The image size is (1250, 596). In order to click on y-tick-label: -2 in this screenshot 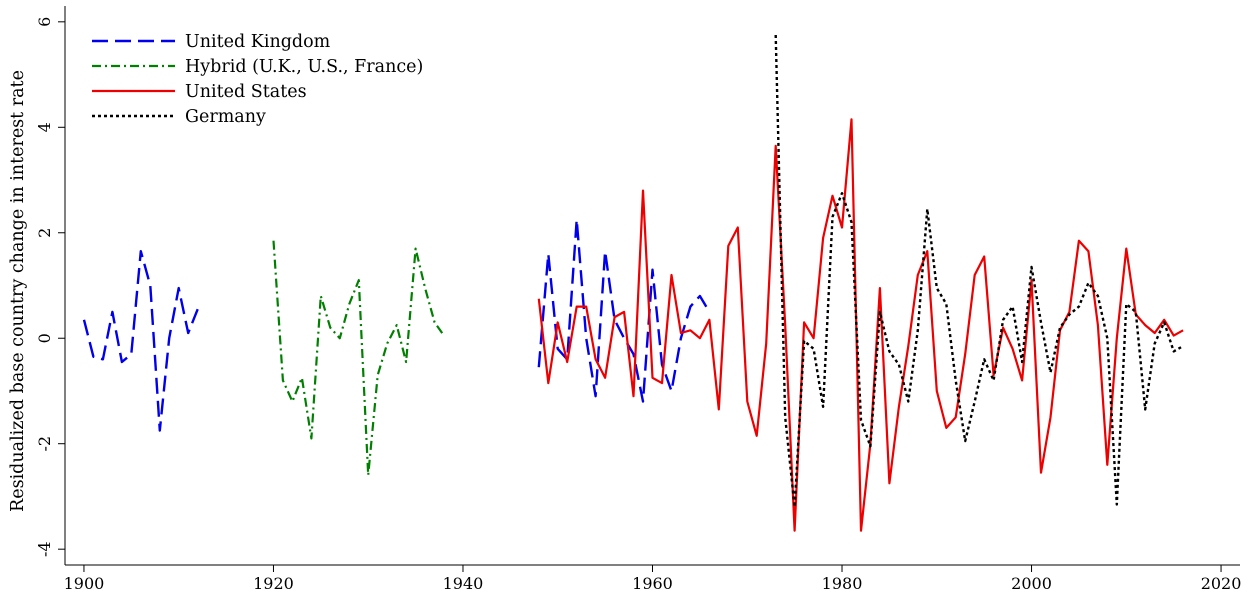, I will do `click(44, 444)`.